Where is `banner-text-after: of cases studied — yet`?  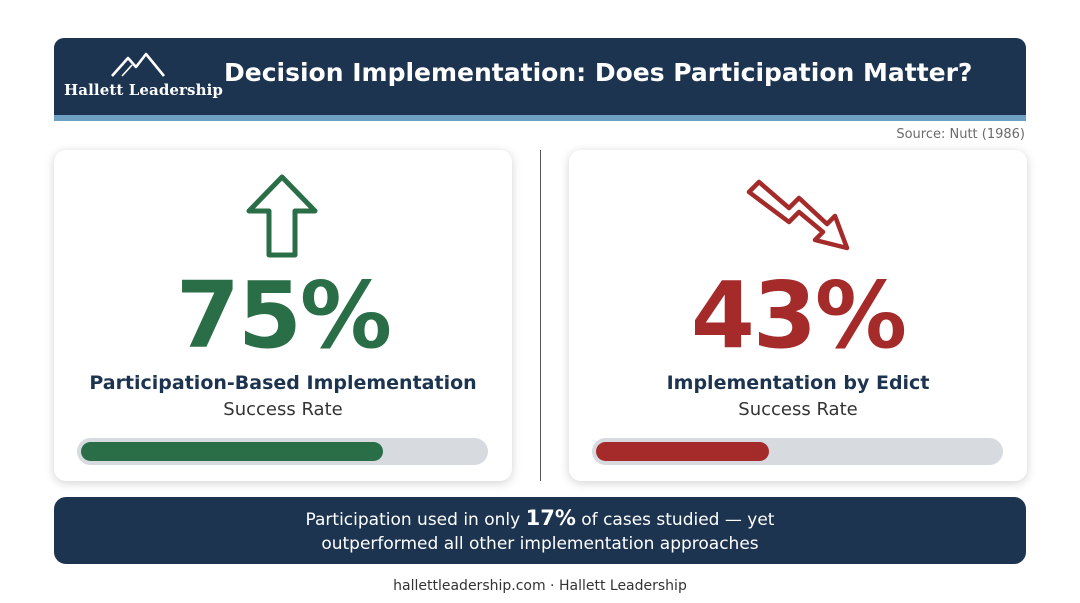
banner-text-after: of cases studied — yet is located at coordinates (675, 520).